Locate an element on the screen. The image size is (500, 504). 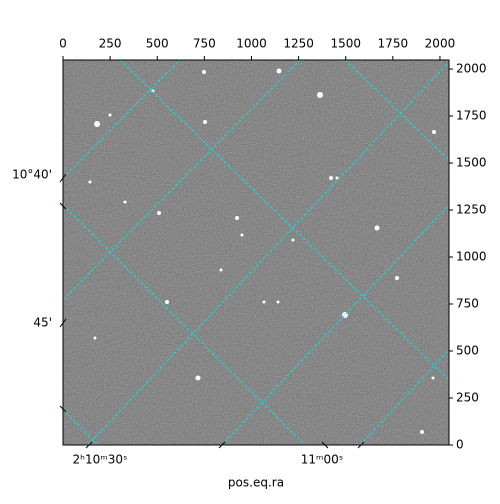
x-tick-label: 2000 is located at coordinates (440, 44).